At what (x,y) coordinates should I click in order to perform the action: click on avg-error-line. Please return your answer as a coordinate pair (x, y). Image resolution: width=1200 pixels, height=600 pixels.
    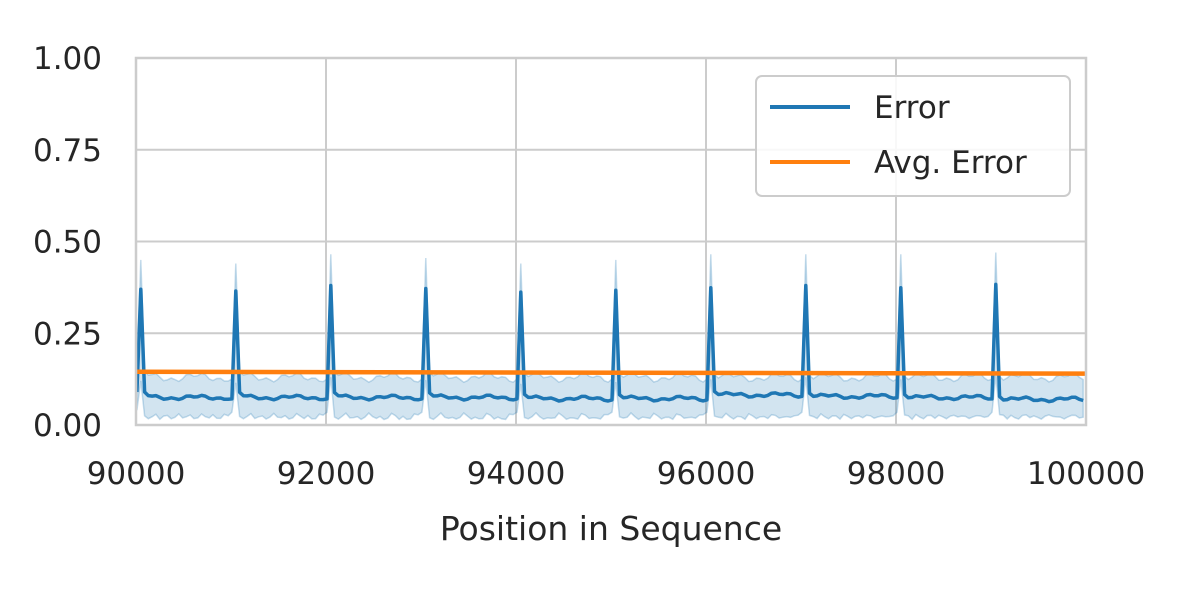
    Looking at the image, I should click on (611, 372).